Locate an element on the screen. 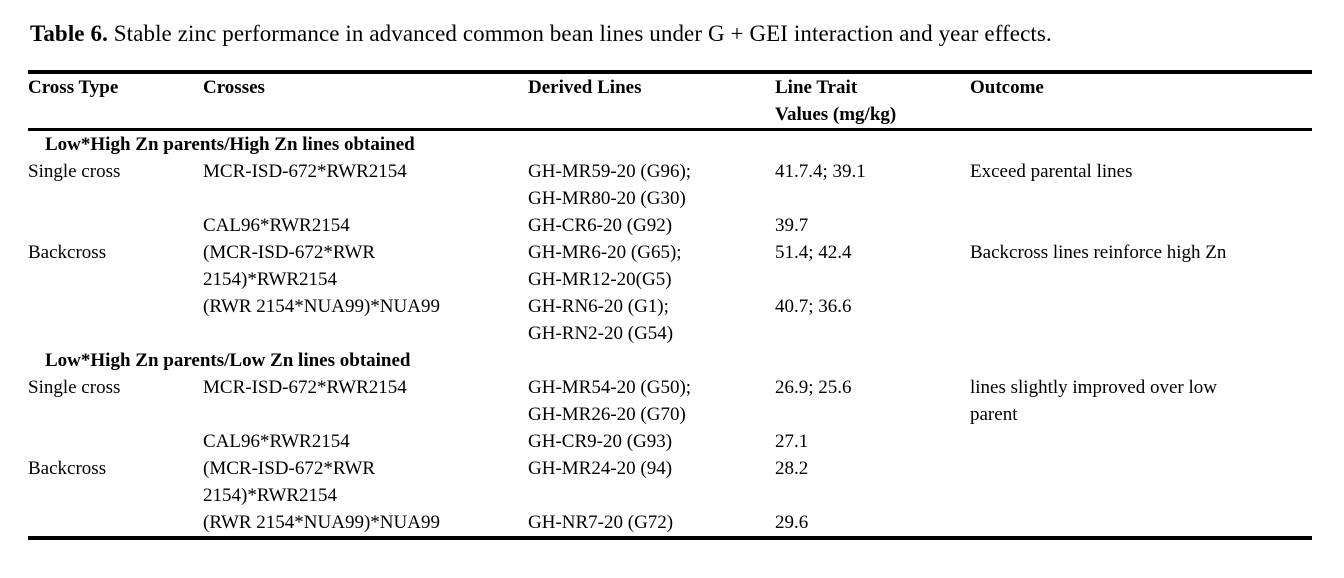 This screenshot has height=578, width=1344. cell-derived-lines: GH-NR7-20 (G72) is located at coordinates (601, 522).